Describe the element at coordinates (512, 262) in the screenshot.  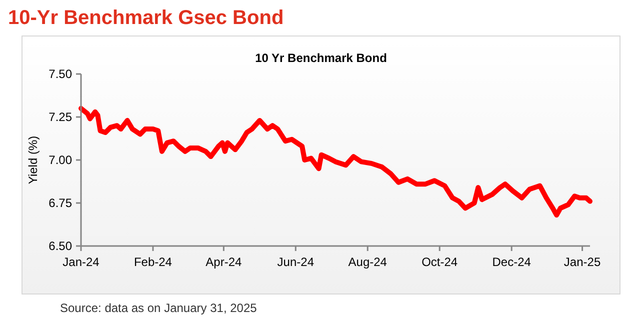
I see `x-tick-label: Dec-24` at that location.